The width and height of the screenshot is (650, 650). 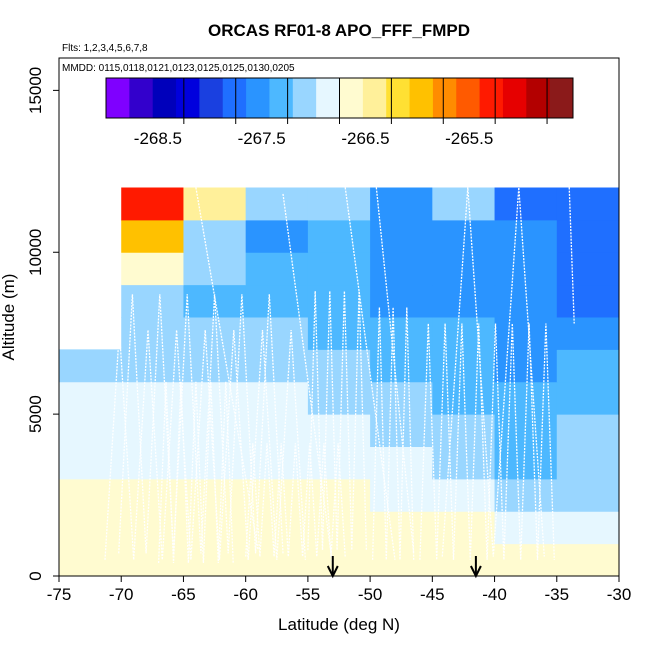 What do you see at coordinates (308, 594) in the screenshot?
I see `x-tick-label: -55` at bounding box center [308, 594].